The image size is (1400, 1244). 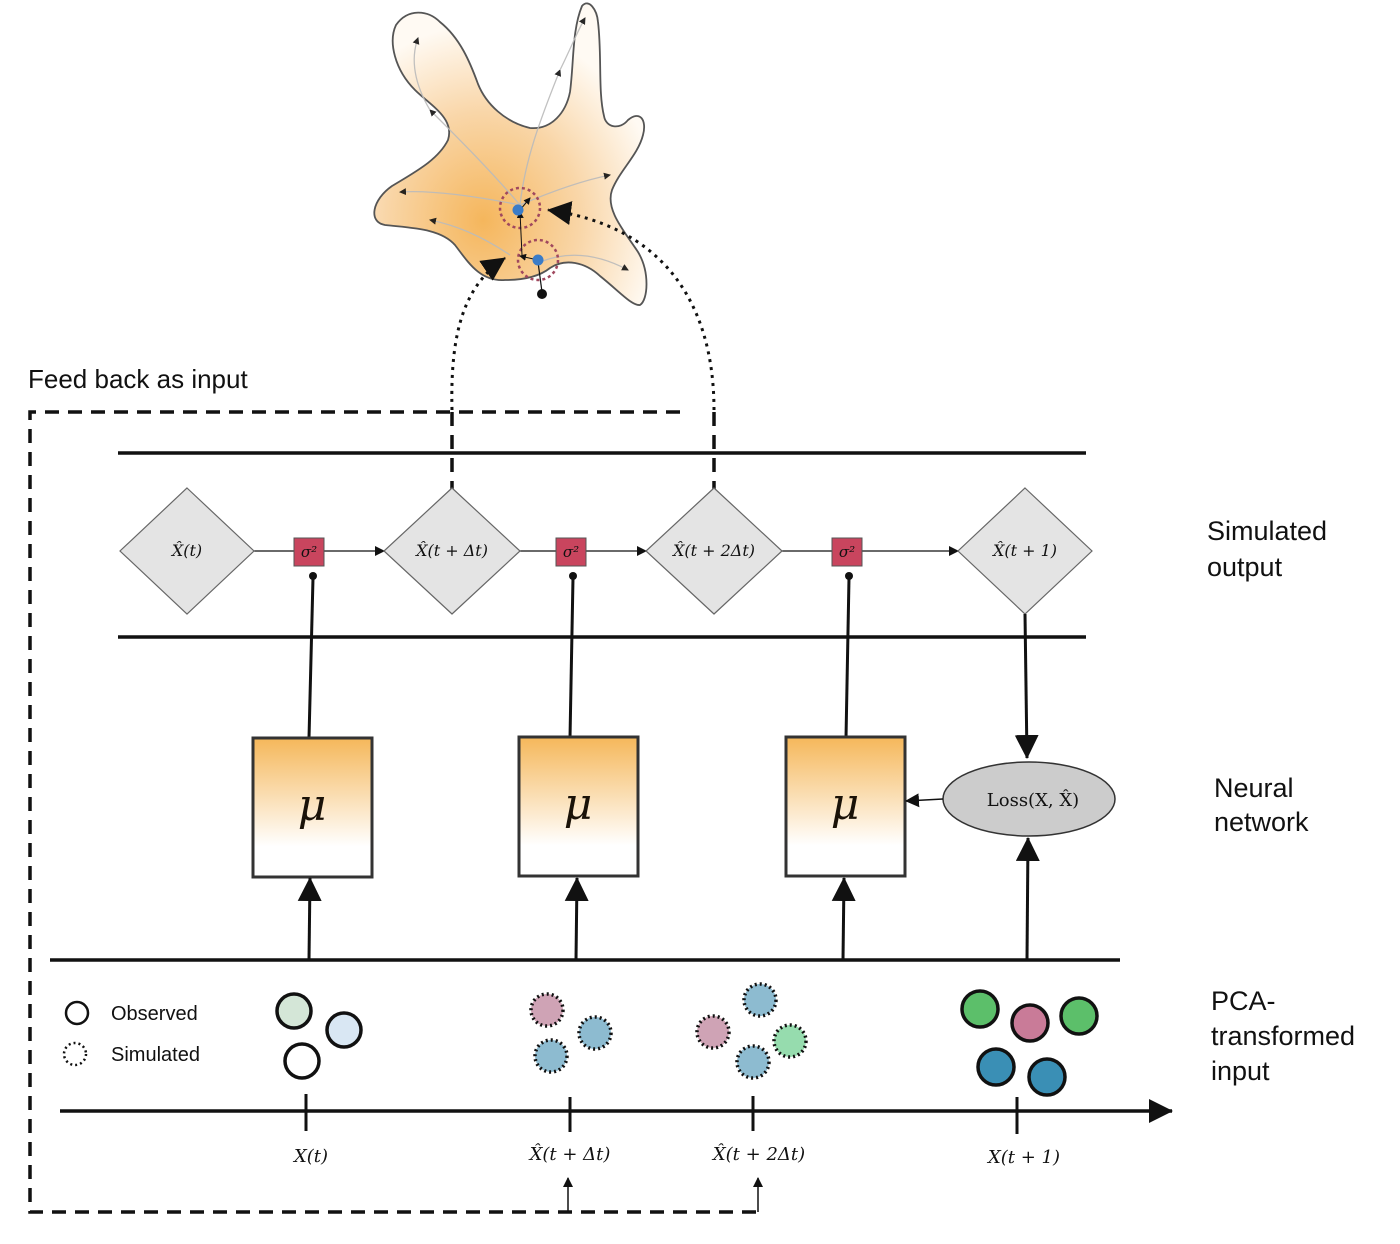 I want to click on cluster-simulated-dt, so click(x=571, y=1033).